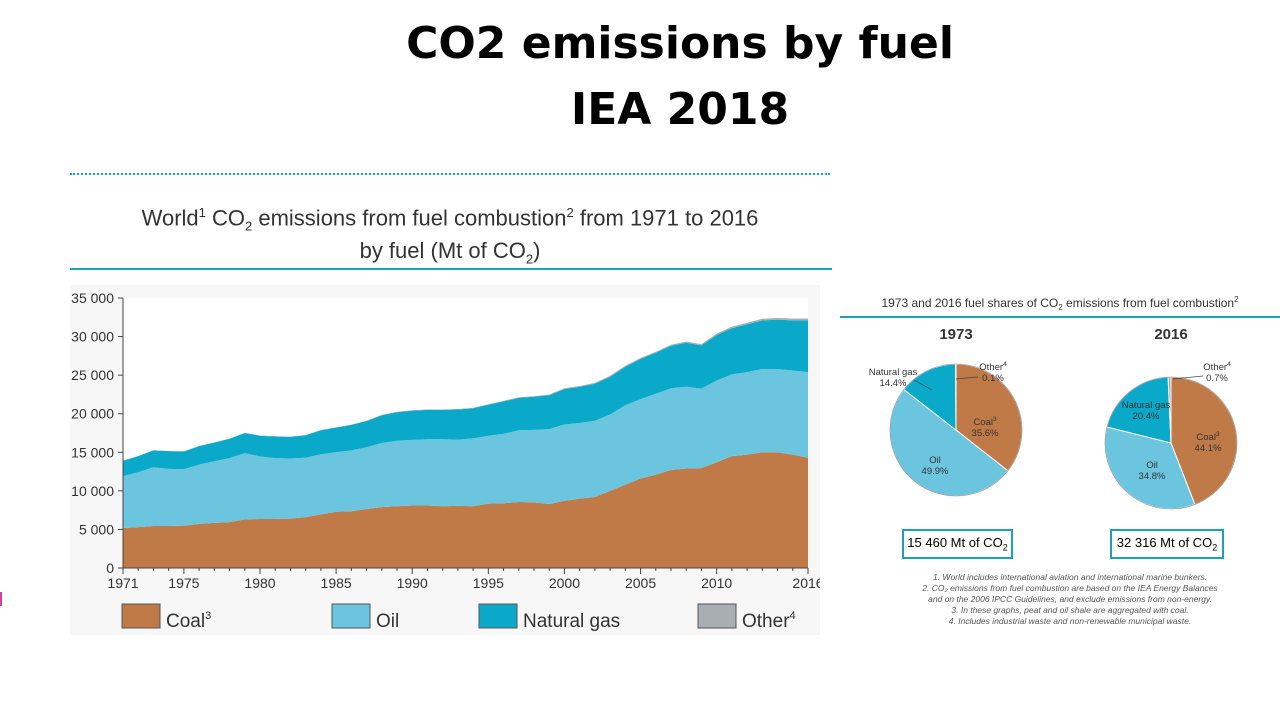  I want to click on area-series-oil, so click(465, 448).